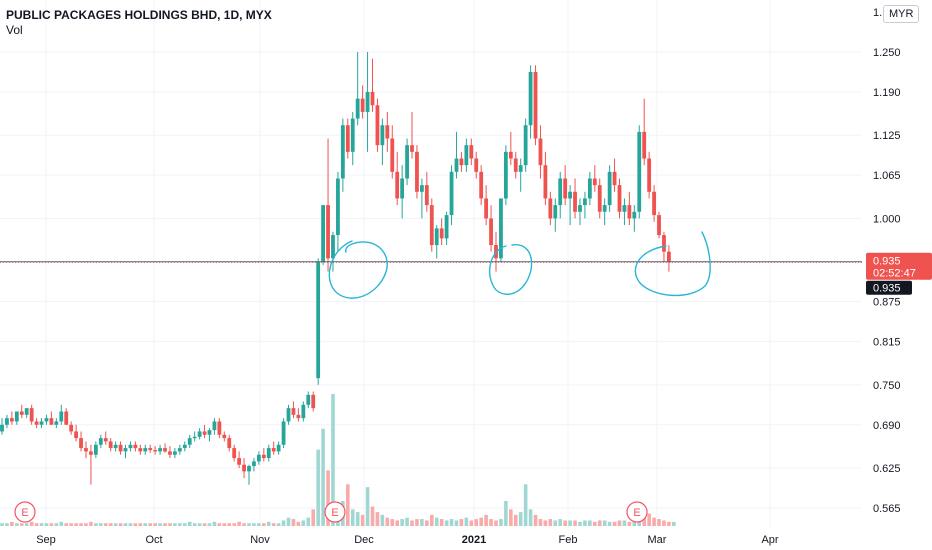  I want to click on volume-indicator-label: Vol, so click(14, 30).